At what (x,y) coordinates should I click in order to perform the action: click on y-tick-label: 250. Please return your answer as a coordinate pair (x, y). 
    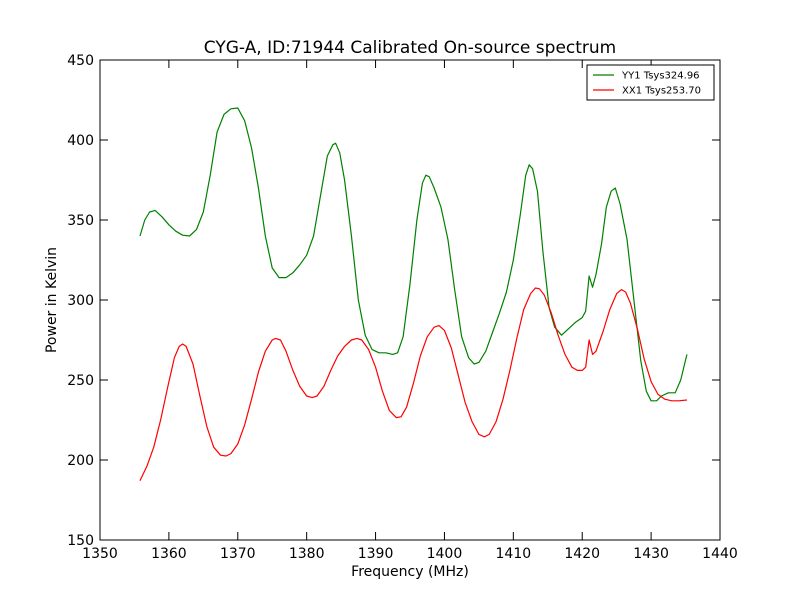
    Looking at the image, I should click on (80, 381).